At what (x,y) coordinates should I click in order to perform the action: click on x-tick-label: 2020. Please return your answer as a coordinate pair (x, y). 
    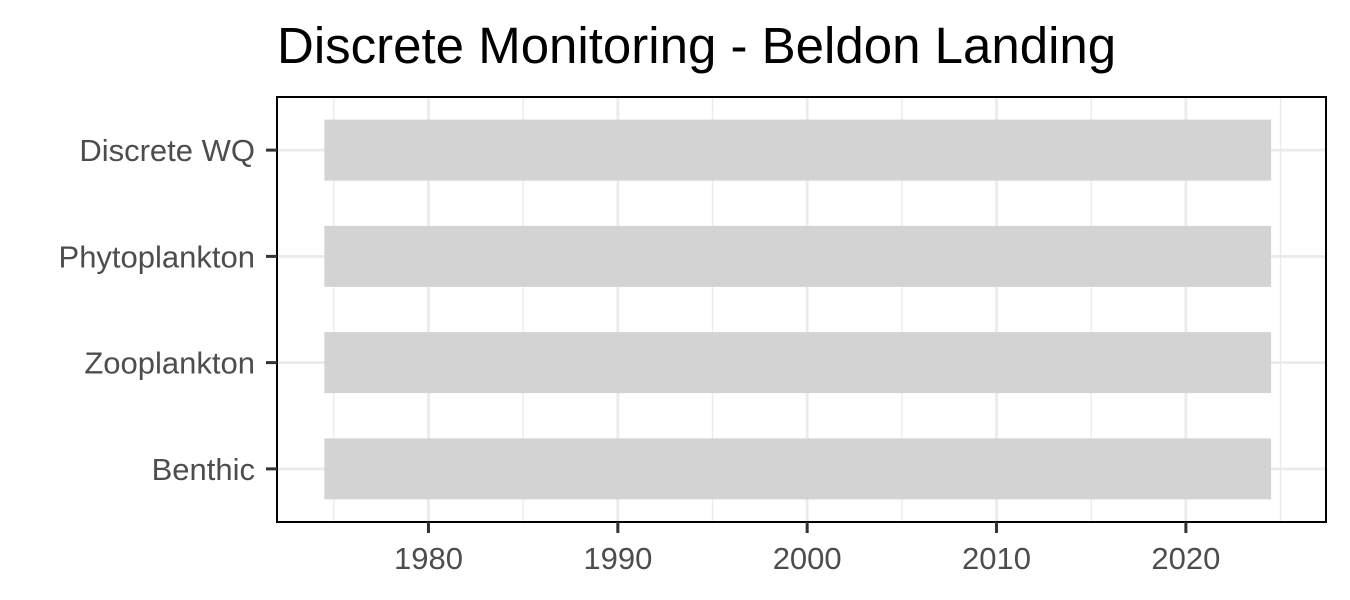
    Looking at the image, I should click on (1185, 558).